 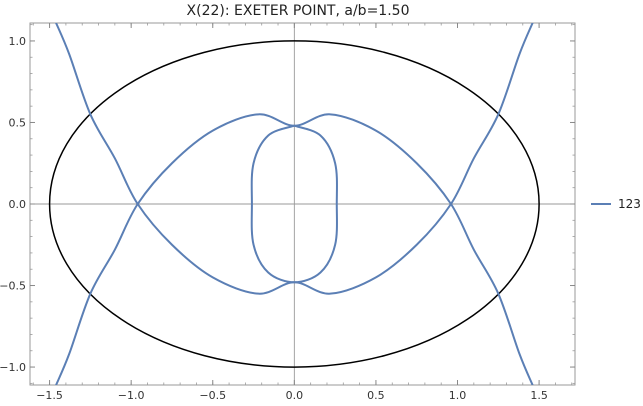 What do you see at coordinates (616, 204) in the screenshot?
I see `legend: 123` at bounding box center [616, 204].